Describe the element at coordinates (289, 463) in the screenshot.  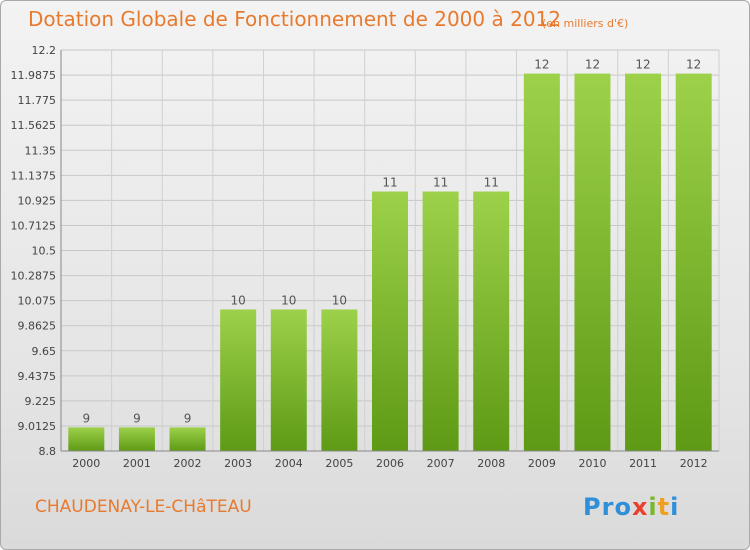
I see `x-tick-label: 2004` at that location.